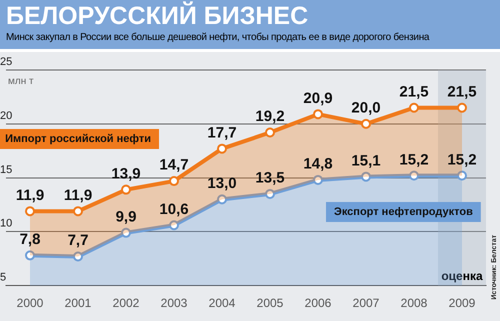 The image size is (500, 321). What do you see at coordinates (78, 241) in the screenshot?
I see `data-label: 7,7` at bounding box center [78, 241].